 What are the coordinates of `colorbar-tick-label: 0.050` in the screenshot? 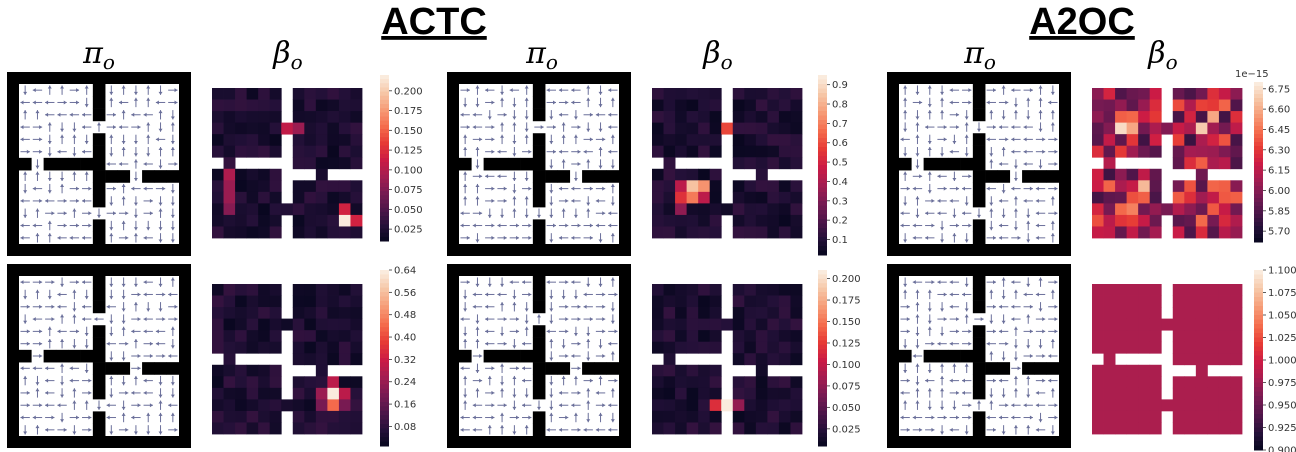 It's located at (846, 408).